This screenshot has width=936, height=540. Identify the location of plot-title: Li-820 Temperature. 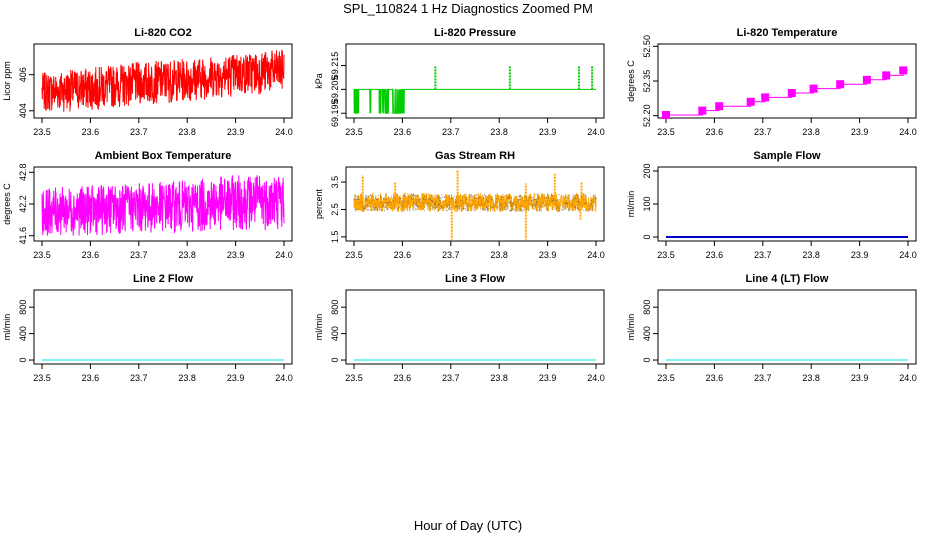
(787, 33).